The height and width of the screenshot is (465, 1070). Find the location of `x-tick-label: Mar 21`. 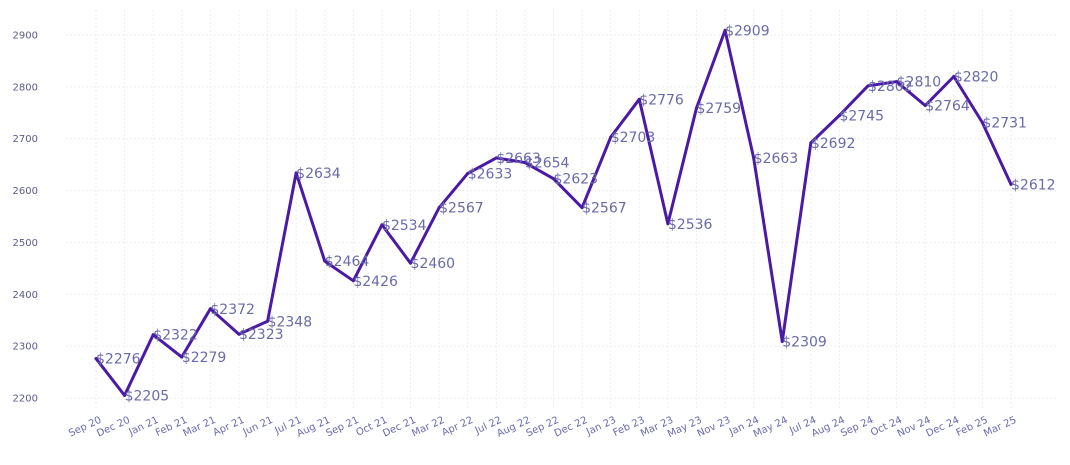

x-tick-label: Mar 21 is located at coordinates (199, 427).